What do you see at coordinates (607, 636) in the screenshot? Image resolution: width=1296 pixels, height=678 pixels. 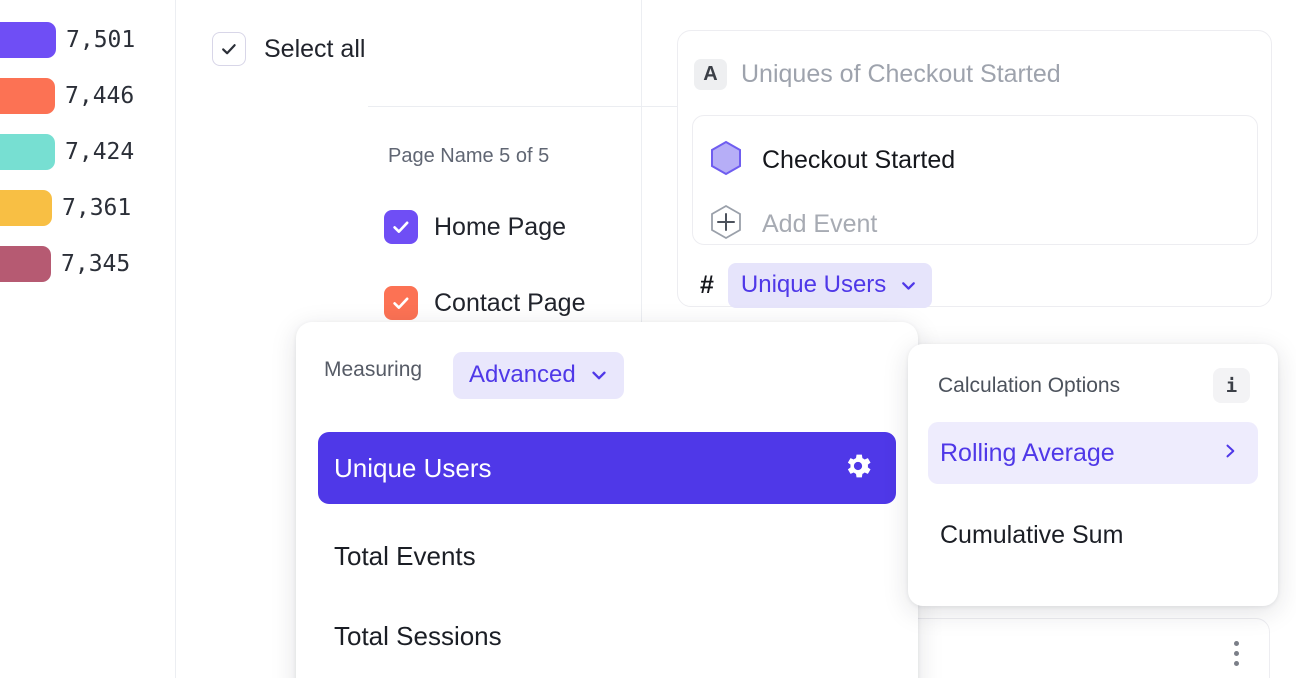 I see `measuring-option: Total Sessions` at bounding box center [607, 636].